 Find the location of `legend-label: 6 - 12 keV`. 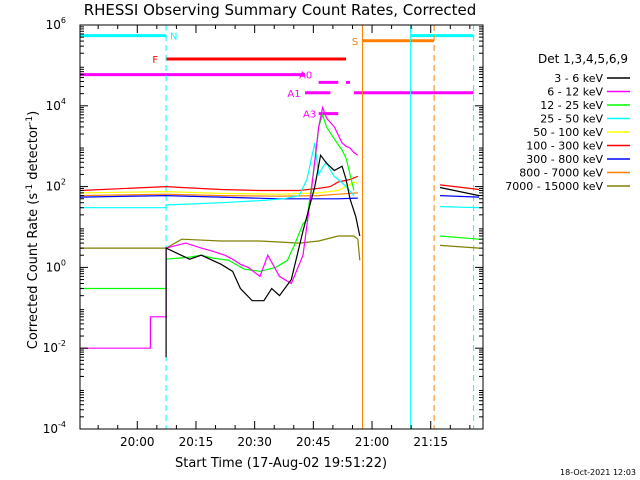

legend-label: 6 - 12 keV is located at coordinates (575, 92).